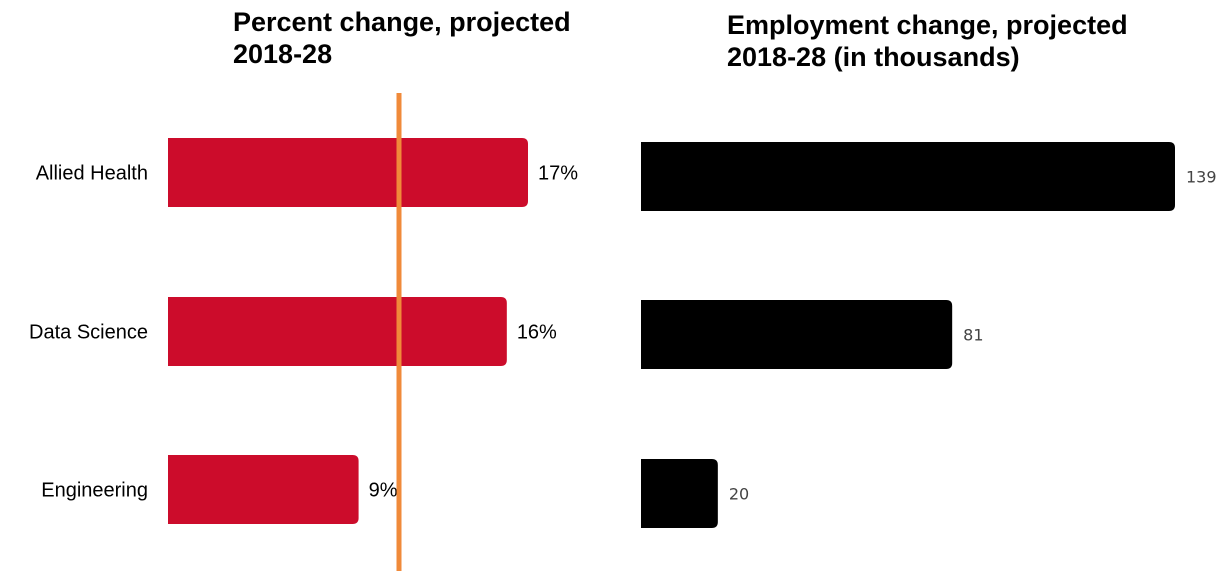 The image size is (1229, 571). Describe the element at coordinates (263, 489) in the screenshot. I see `bar-percent-engineering` at that location.